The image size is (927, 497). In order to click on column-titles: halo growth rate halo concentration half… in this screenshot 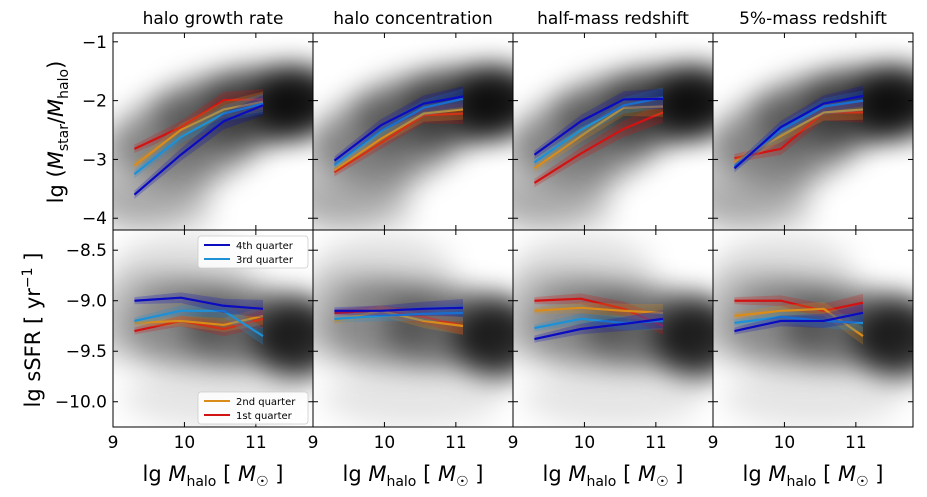, I will do `click(515, 19)`.